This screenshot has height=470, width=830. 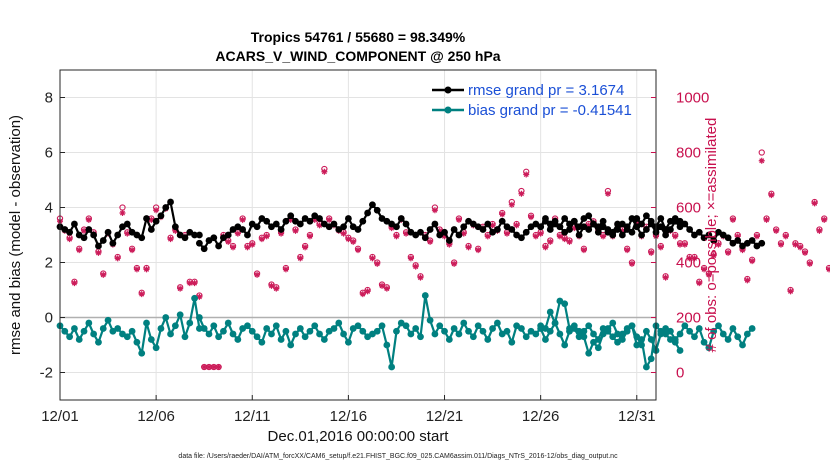 What do you see at coordinates (49, 153) in the screenshot?
I see `y-tick-label: 6` at bounding box center [49, 153].